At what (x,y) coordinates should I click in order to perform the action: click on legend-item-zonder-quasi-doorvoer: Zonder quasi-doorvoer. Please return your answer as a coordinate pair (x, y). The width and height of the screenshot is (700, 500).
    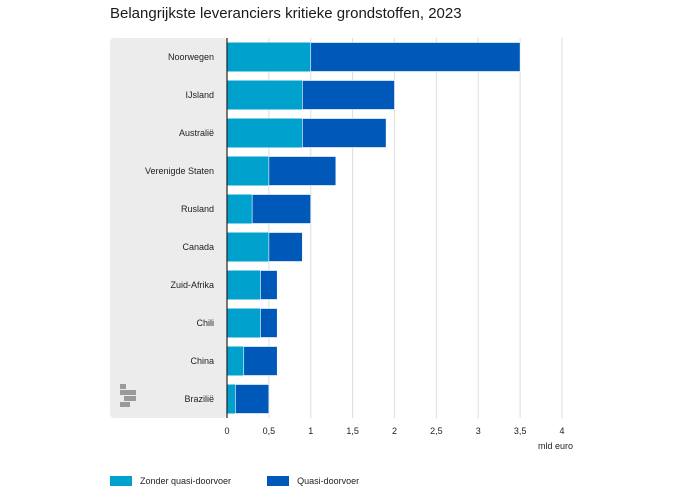
    Looking at the image, I should click on (170, 481).